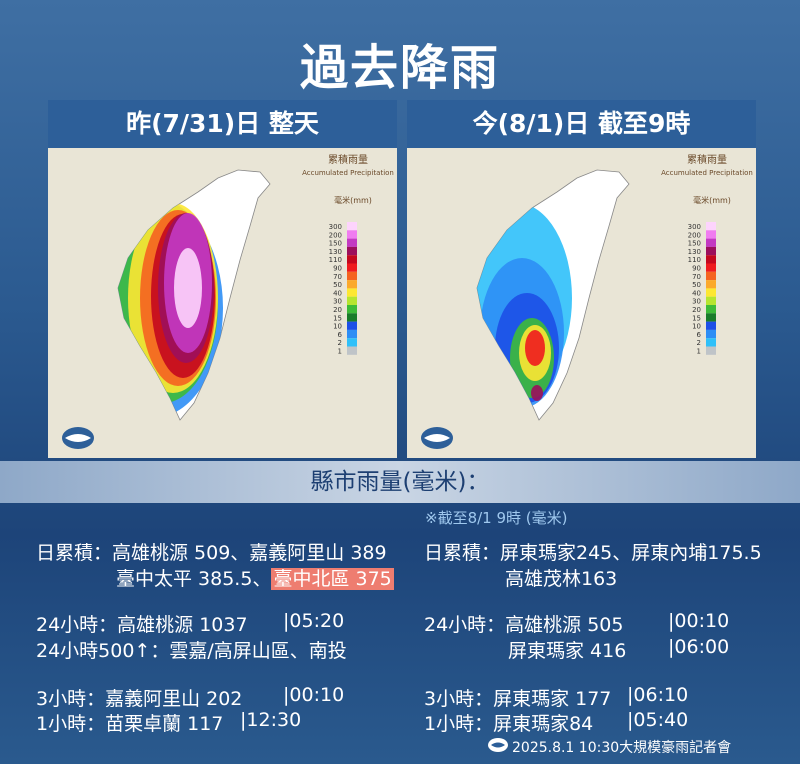 The image size is (800, 764). I want to click on stat-line: 臺中太平 385.5、 臺中北區 375, so click(255, 577).